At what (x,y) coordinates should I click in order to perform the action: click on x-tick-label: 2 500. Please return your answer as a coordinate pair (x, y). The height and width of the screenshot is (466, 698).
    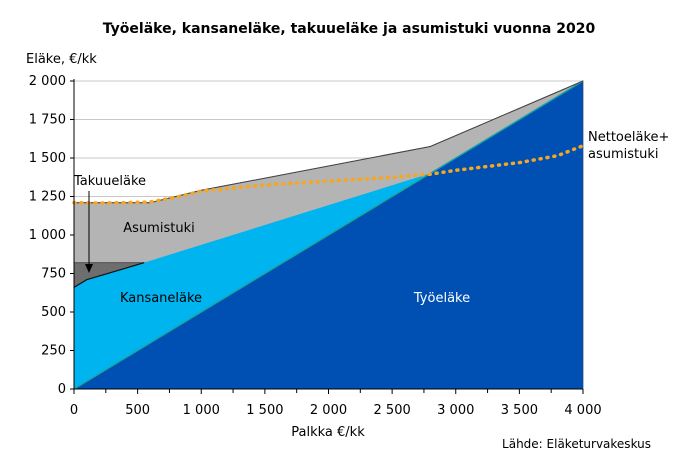
    Looking at the image, I should click on (392, 410).